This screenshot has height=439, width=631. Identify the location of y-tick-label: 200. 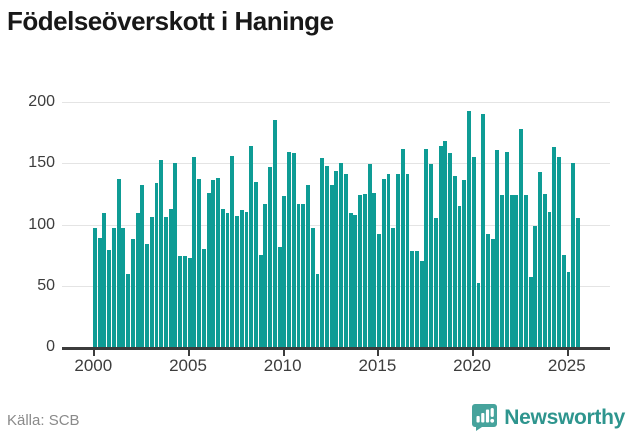
(41, 101).